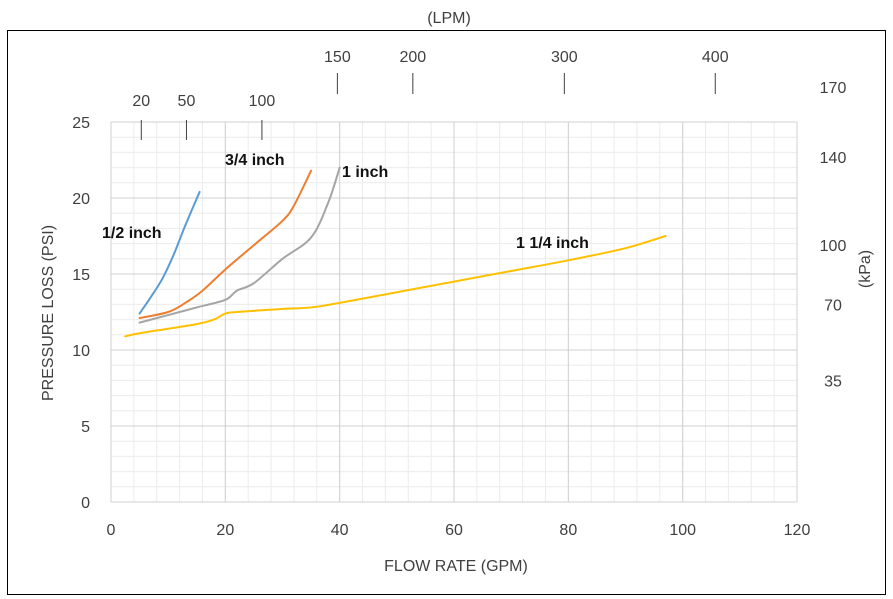 This screenshot has width=893, height=599. Describe the element at coordinates (833, 158) in the screenshot. I see `secondary-y-tick-label: 140` at that location.